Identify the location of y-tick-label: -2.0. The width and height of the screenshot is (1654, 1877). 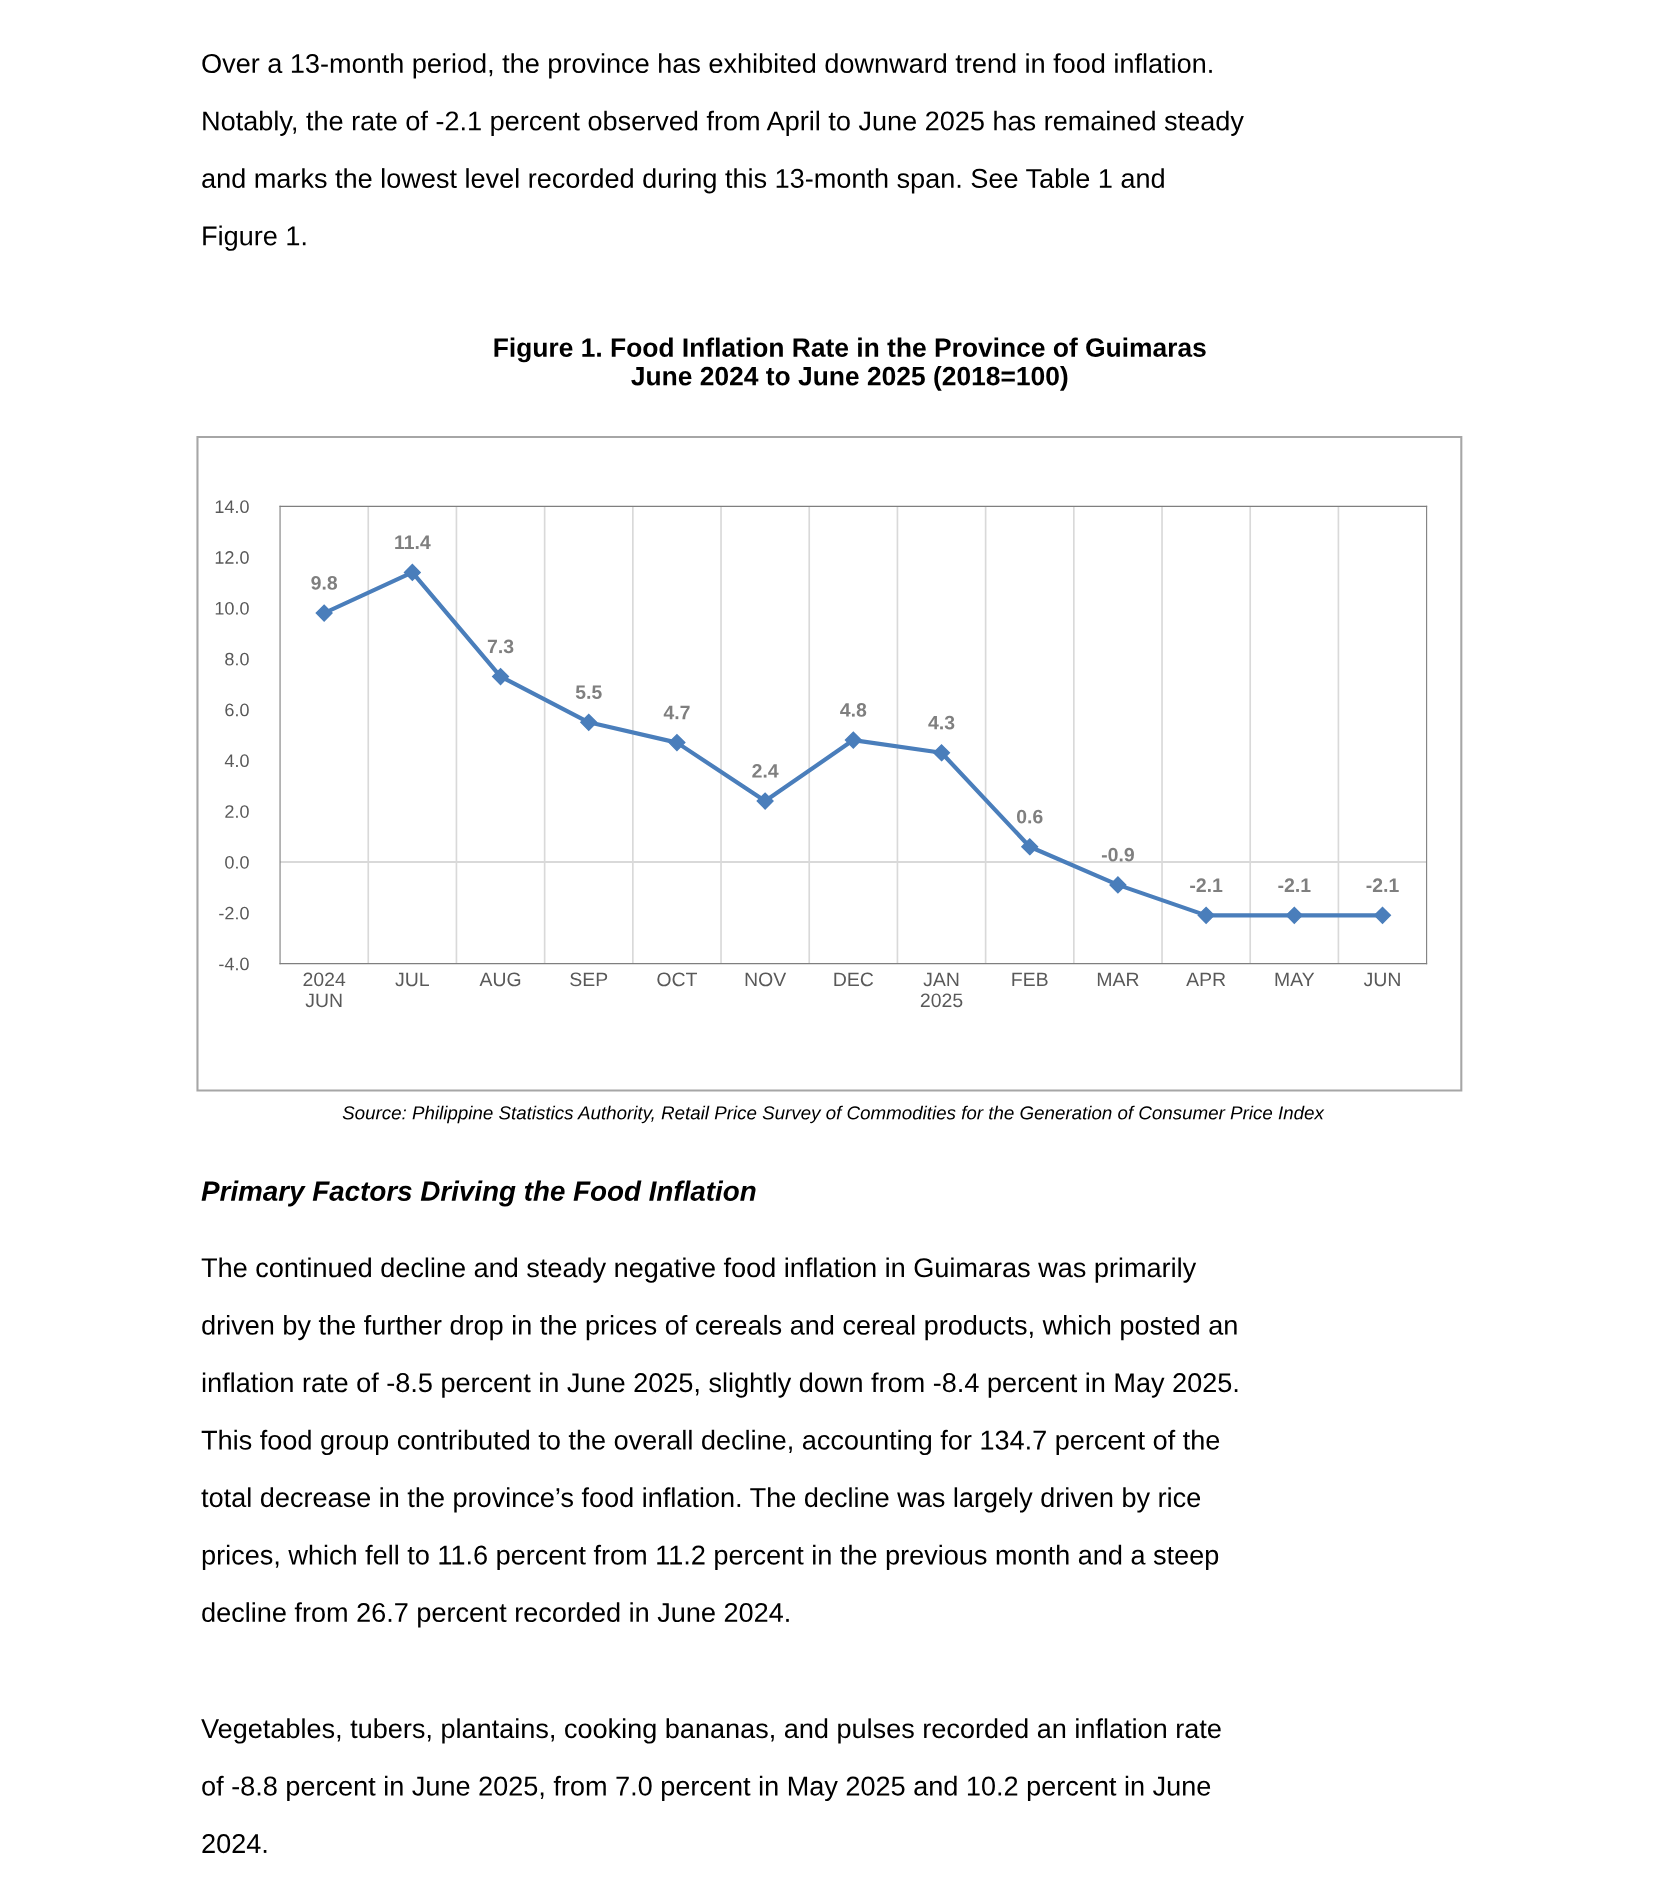
(234, 913).